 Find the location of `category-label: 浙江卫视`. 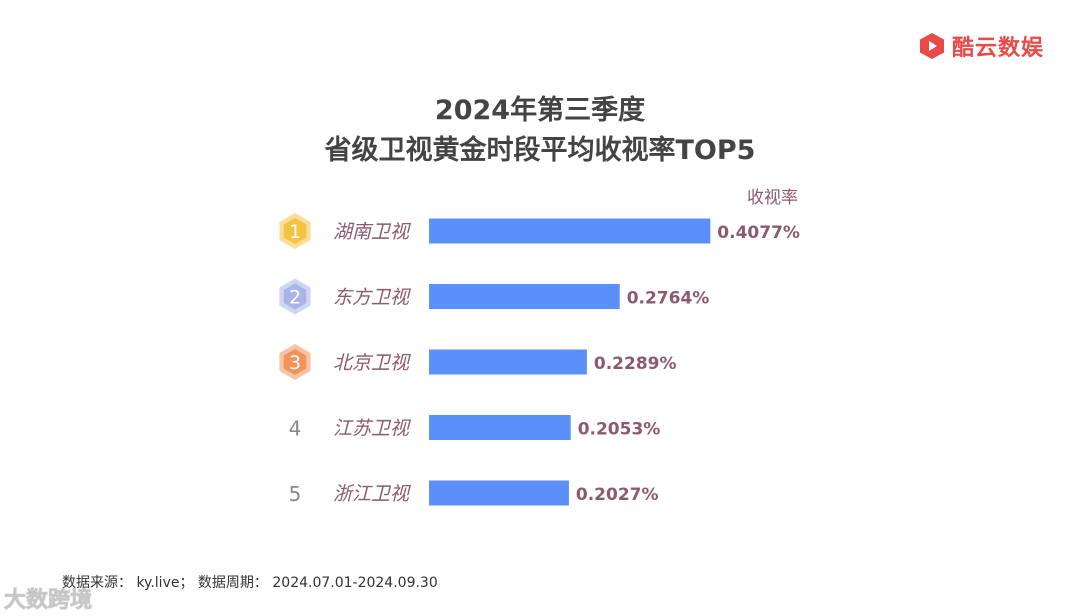

category-label: 浙江卫视 is located at coordinates (372, 494).